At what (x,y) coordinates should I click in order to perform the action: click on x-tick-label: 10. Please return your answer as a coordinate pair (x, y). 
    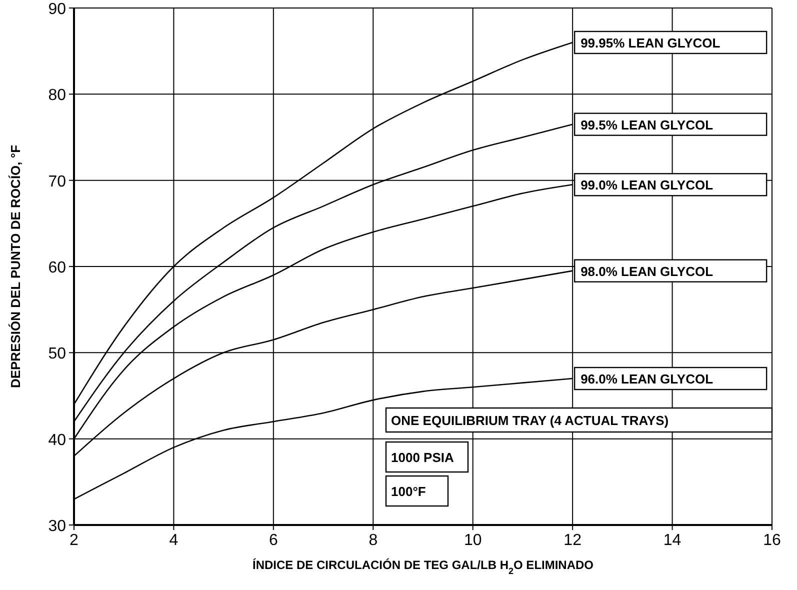
    Looking at the image, I should click on (473, 540).